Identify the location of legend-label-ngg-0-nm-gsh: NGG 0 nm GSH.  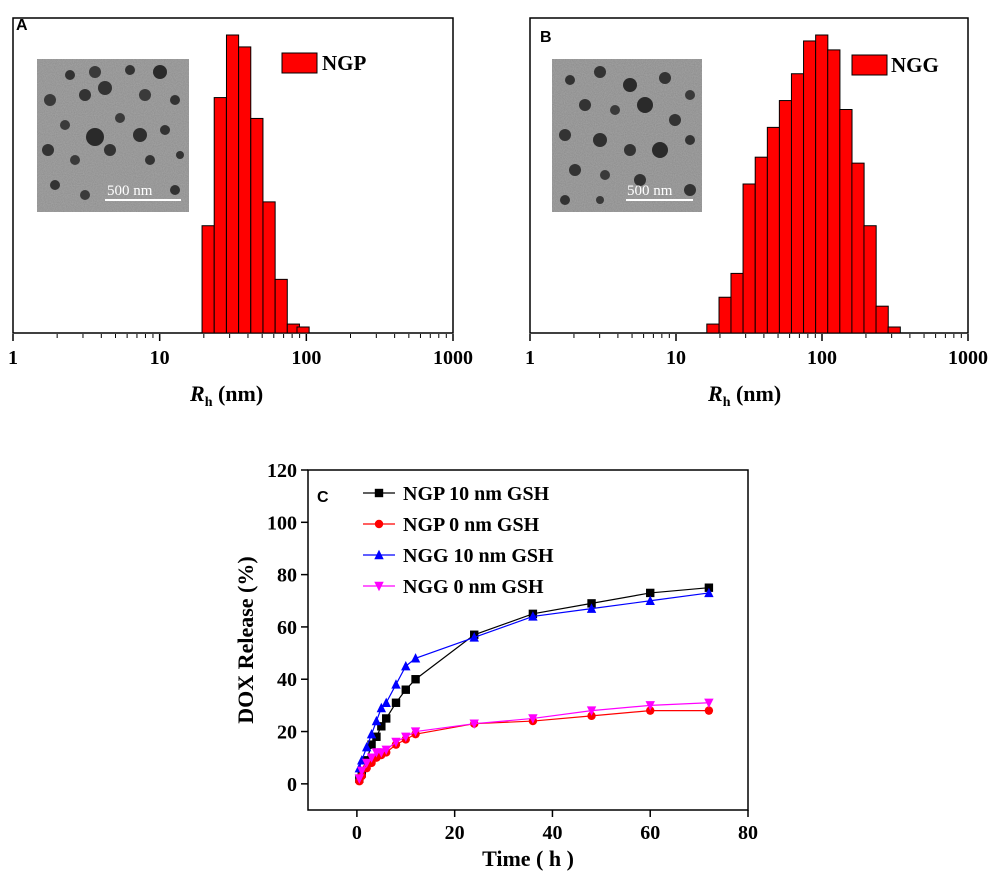
(473, 587).